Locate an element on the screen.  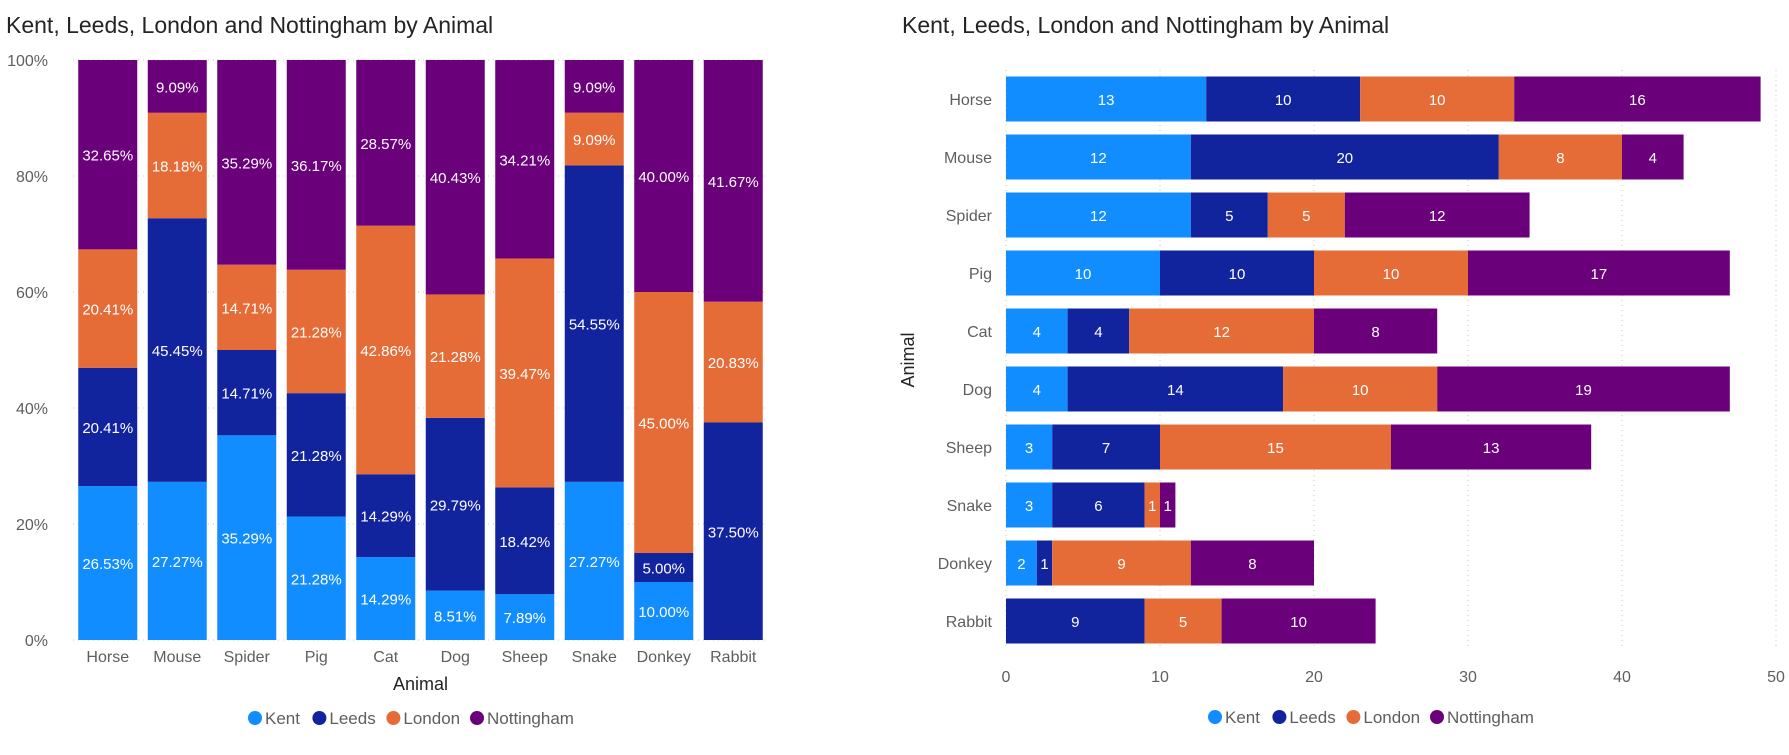
x-tick-label: Sheep is located at coordinates (525, 657).